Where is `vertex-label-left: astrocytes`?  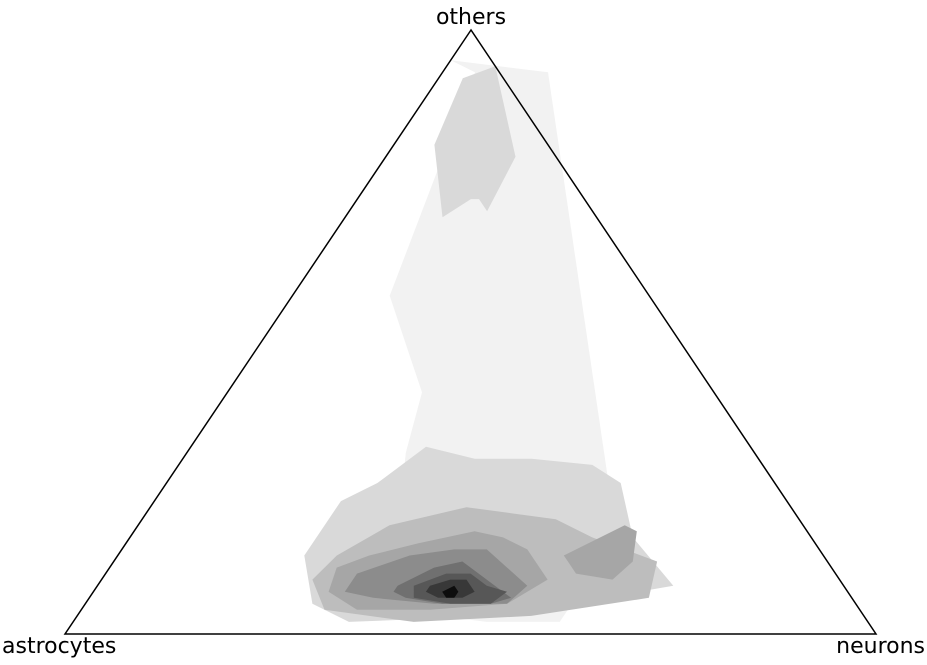 vertex-label-left: astrocytes is located at coordinates (59, 646).